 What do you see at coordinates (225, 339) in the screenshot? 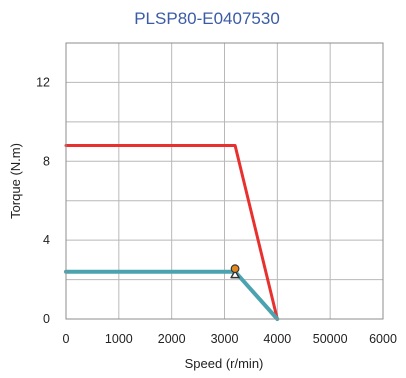
I see `x-tick-label: 3000` at bounding box center [225, 339].